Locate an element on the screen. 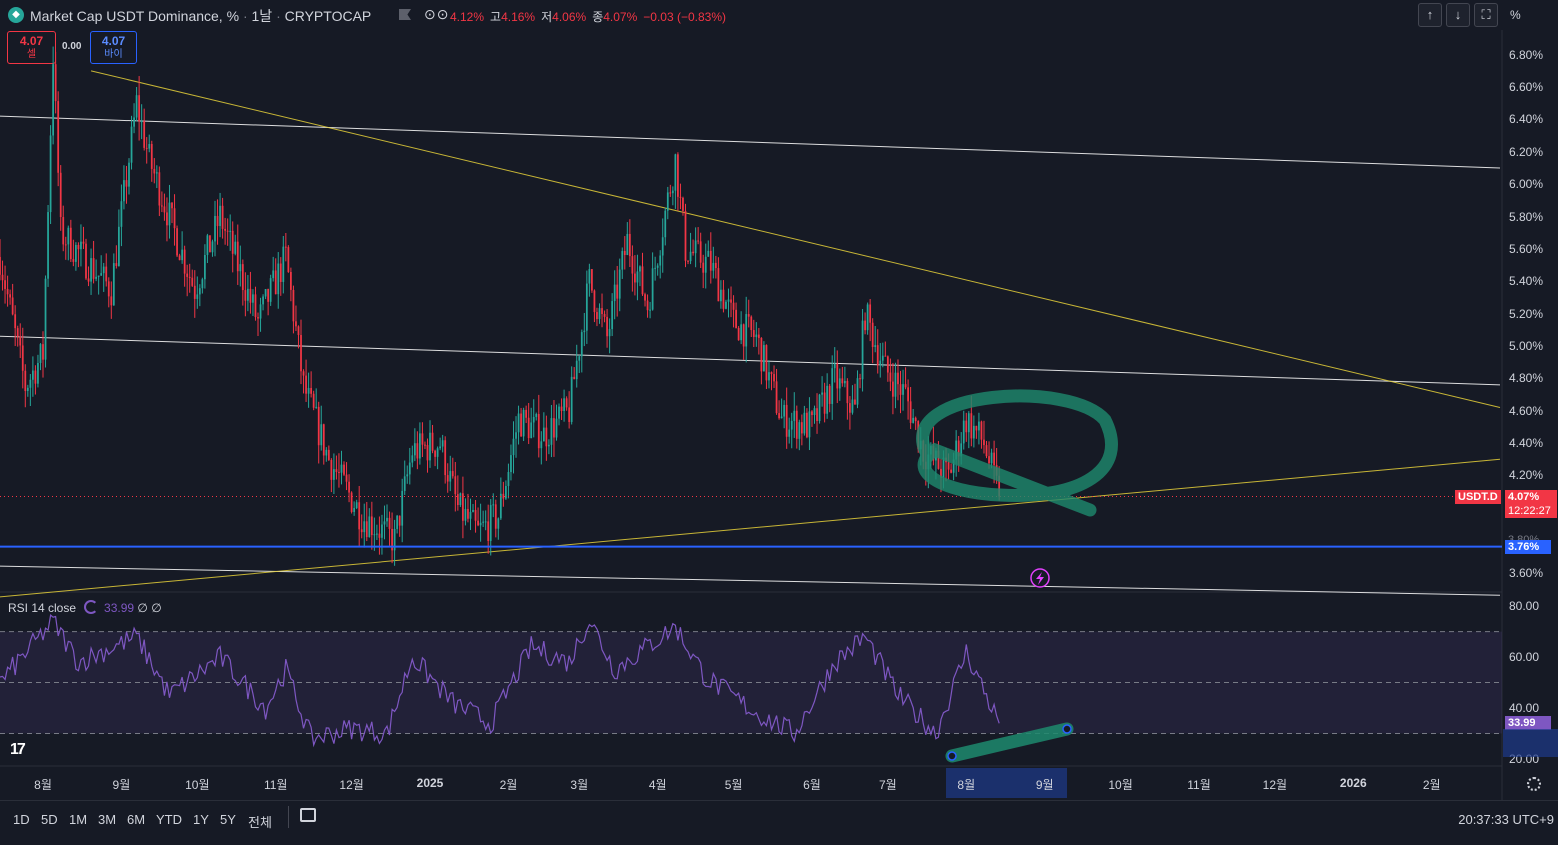 This screenshot has width=1558, height=845. calendar-compare-icon is located at coordinates (308, 815).